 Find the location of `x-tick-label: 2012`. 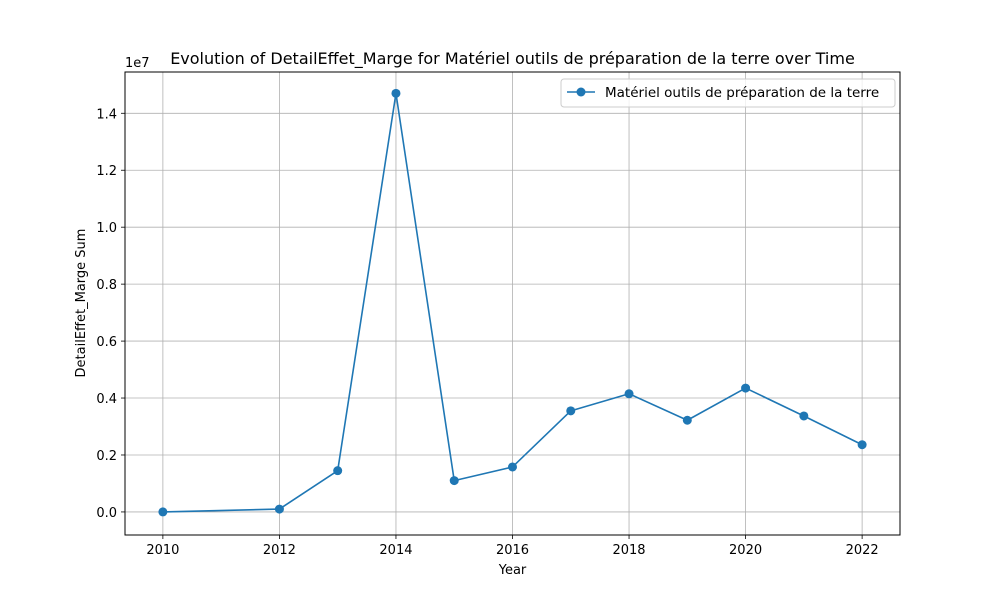

x-tick-label: 2012 is located at coordinates (279, 550).